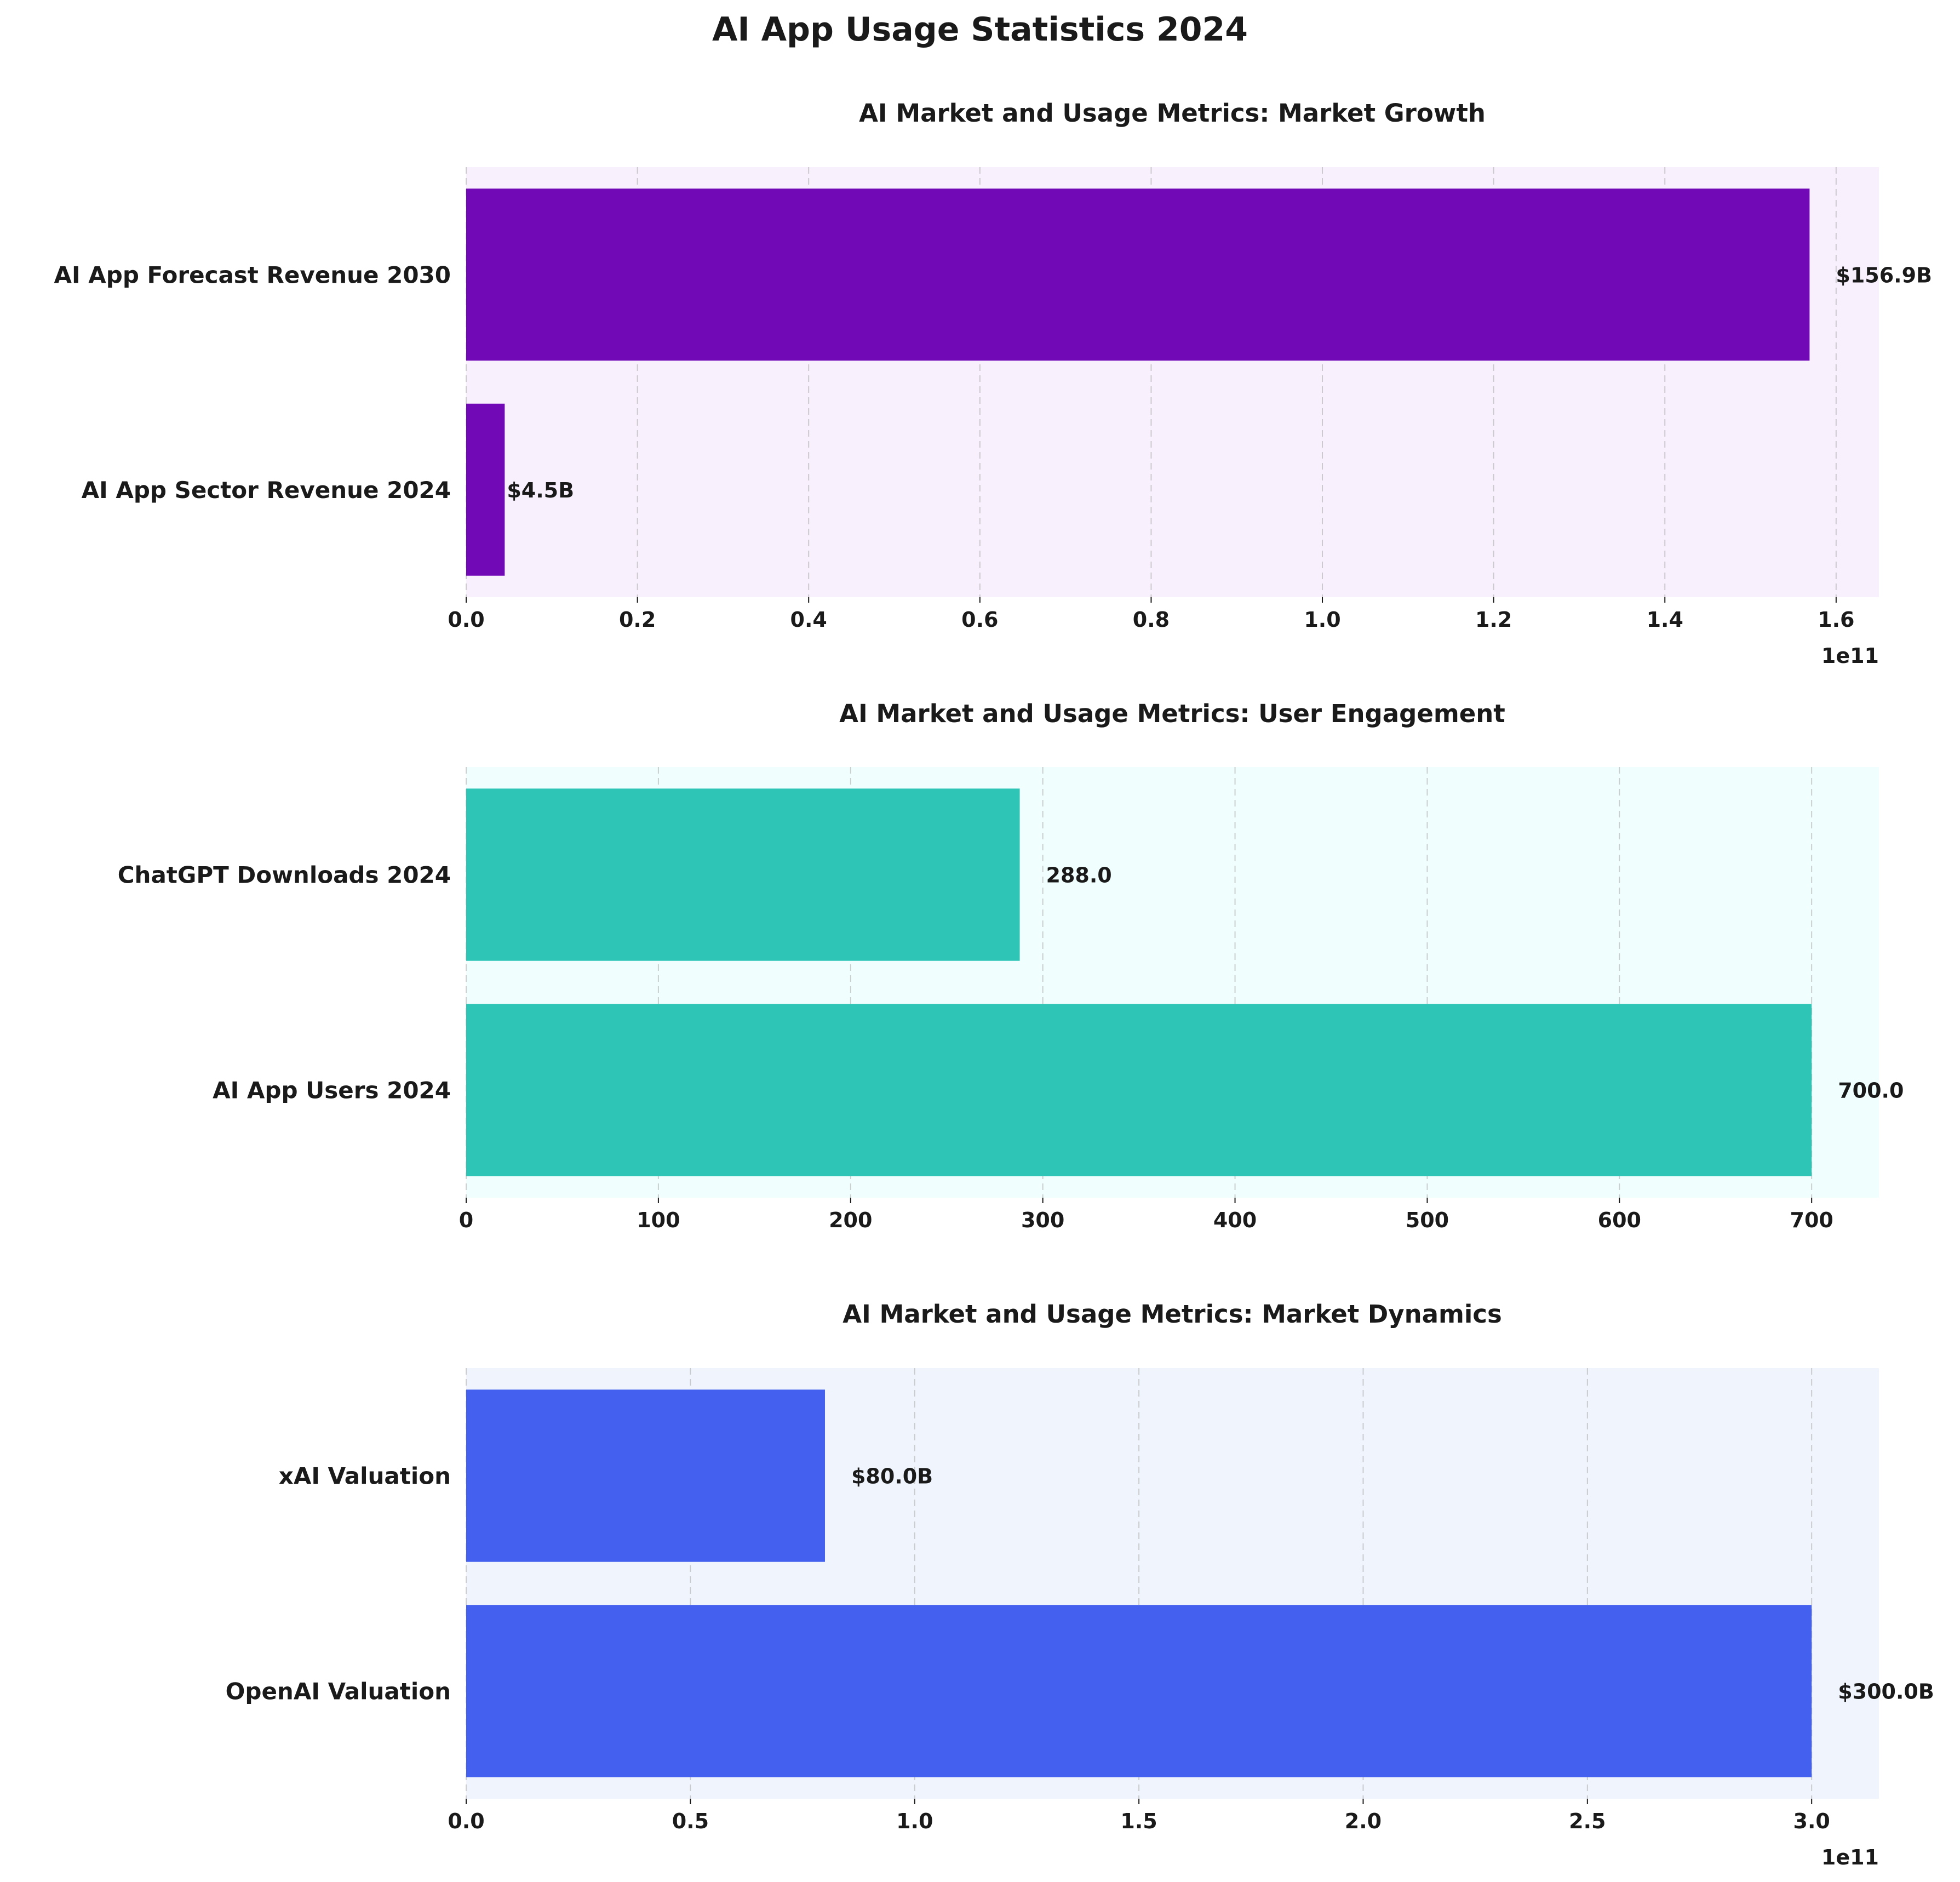 This screenshot has height=1882, width=1960. I want to click on data-label: $300.0B, so click(1886, 1692).